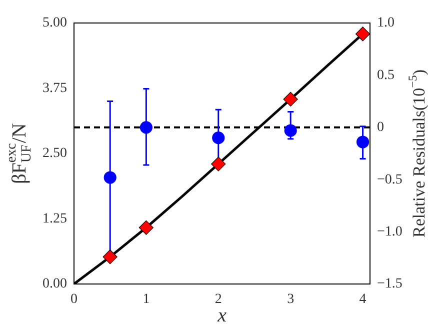  Describe the element at coordinates (380, 128) in the screenshot. I see `y2-tick-label: 0` at that location.